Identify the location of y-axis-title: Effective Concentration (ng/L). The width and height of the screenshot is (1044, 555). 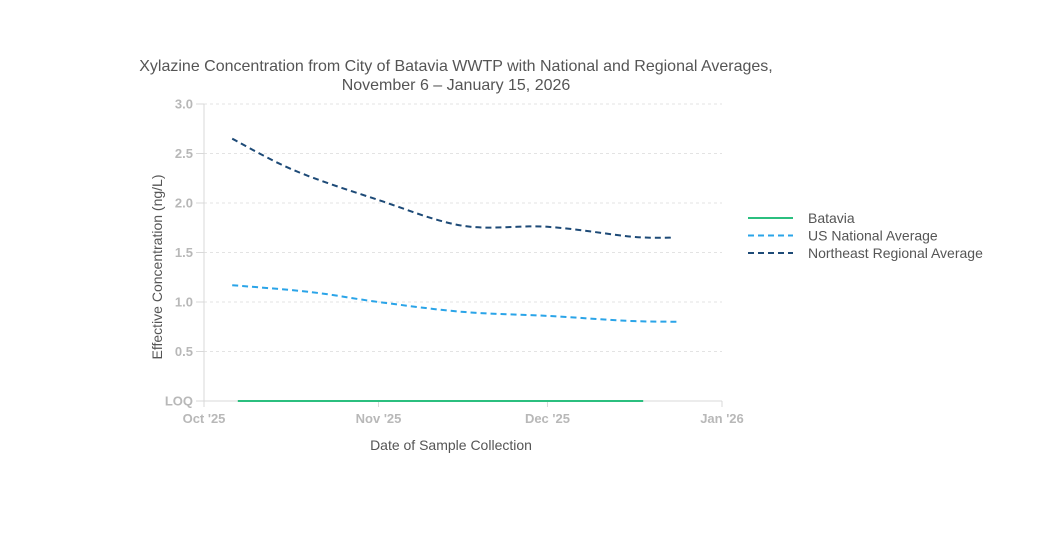
(157, 267).